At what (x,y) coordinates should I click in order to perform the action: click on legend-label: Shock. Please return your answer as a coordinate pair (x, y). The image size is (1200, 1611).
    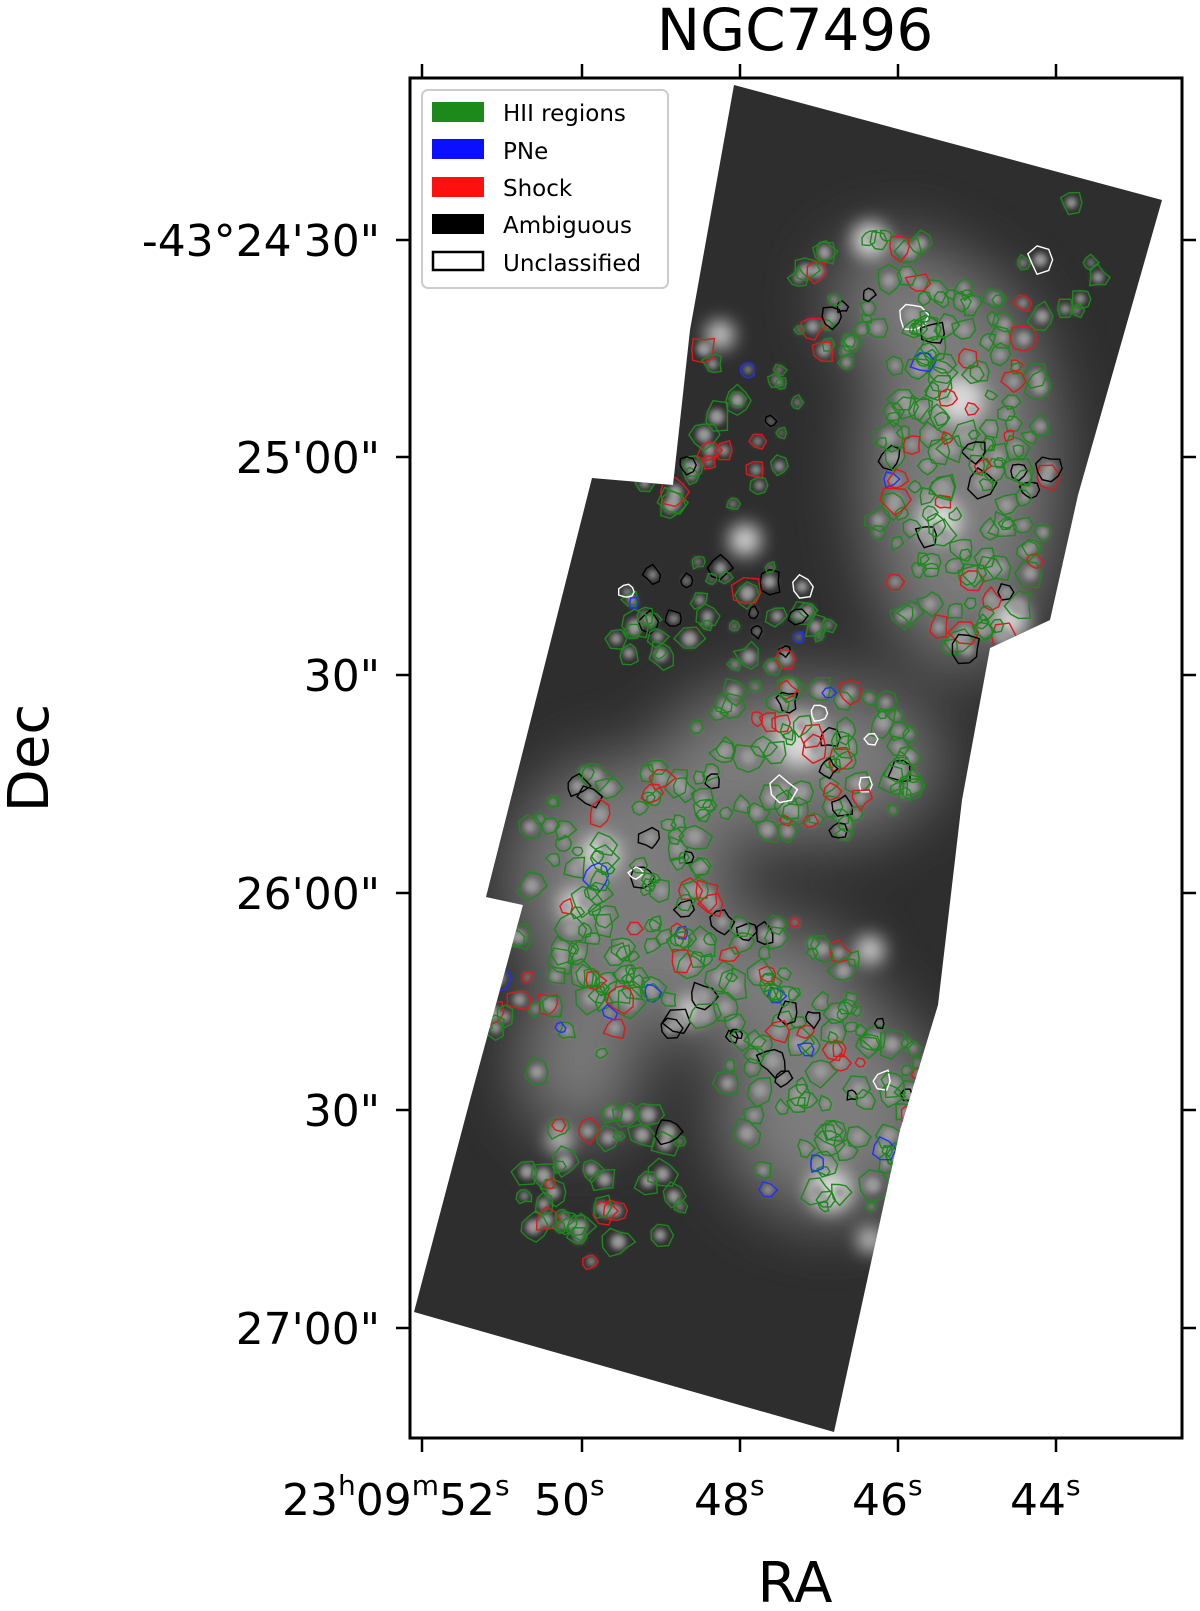
    Looking at the image, I should click on (538, 189).